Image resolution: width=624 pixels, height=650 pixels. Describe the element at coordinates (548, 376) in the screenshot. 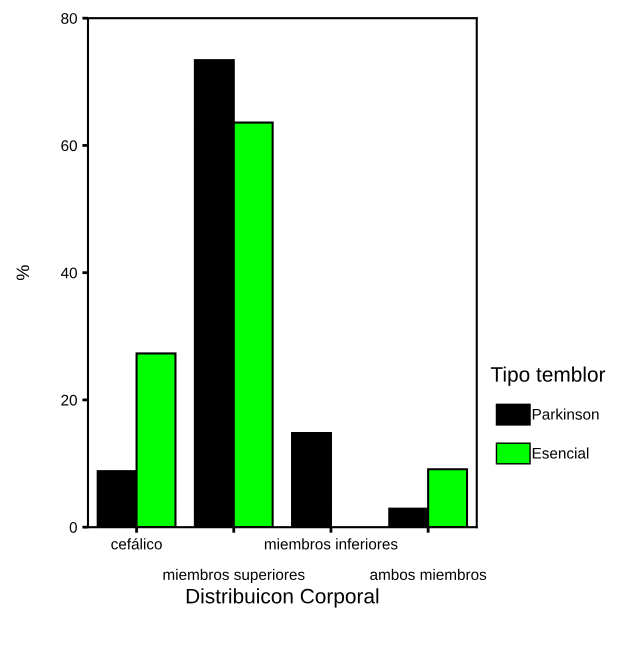

I see `legend-title: Tipo temblor` at that location.